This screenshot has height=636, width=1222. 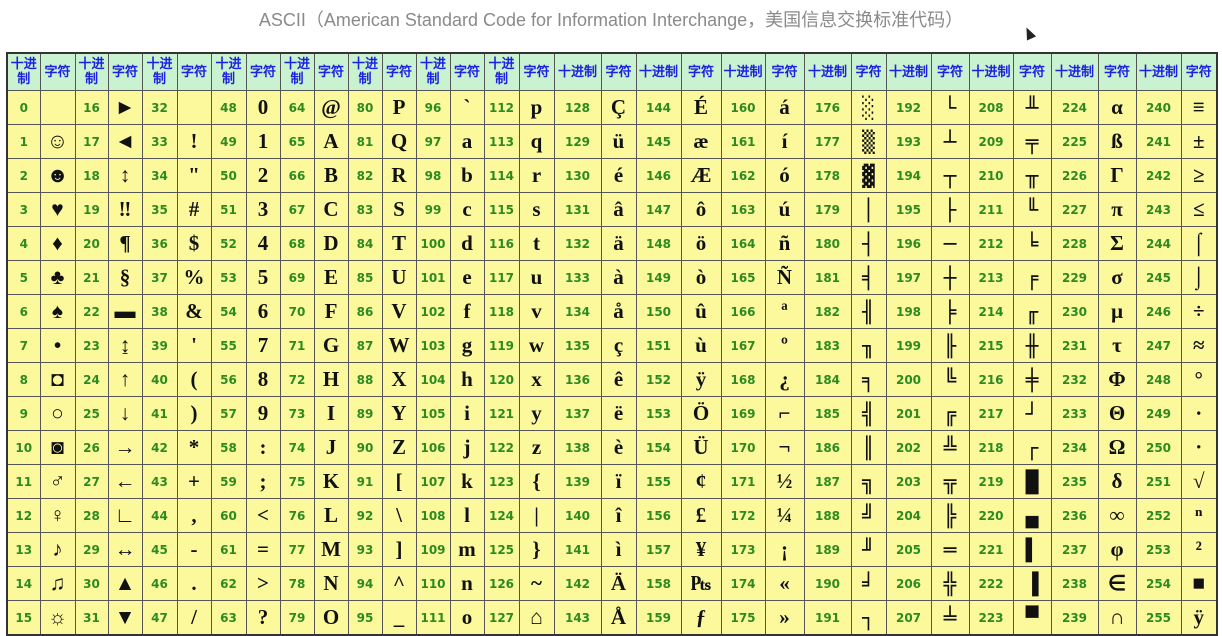 What do you see at coordinates (1199, 583) in the screenshot?
I see `char-cell: ■` at bounding box center [1199, 583].